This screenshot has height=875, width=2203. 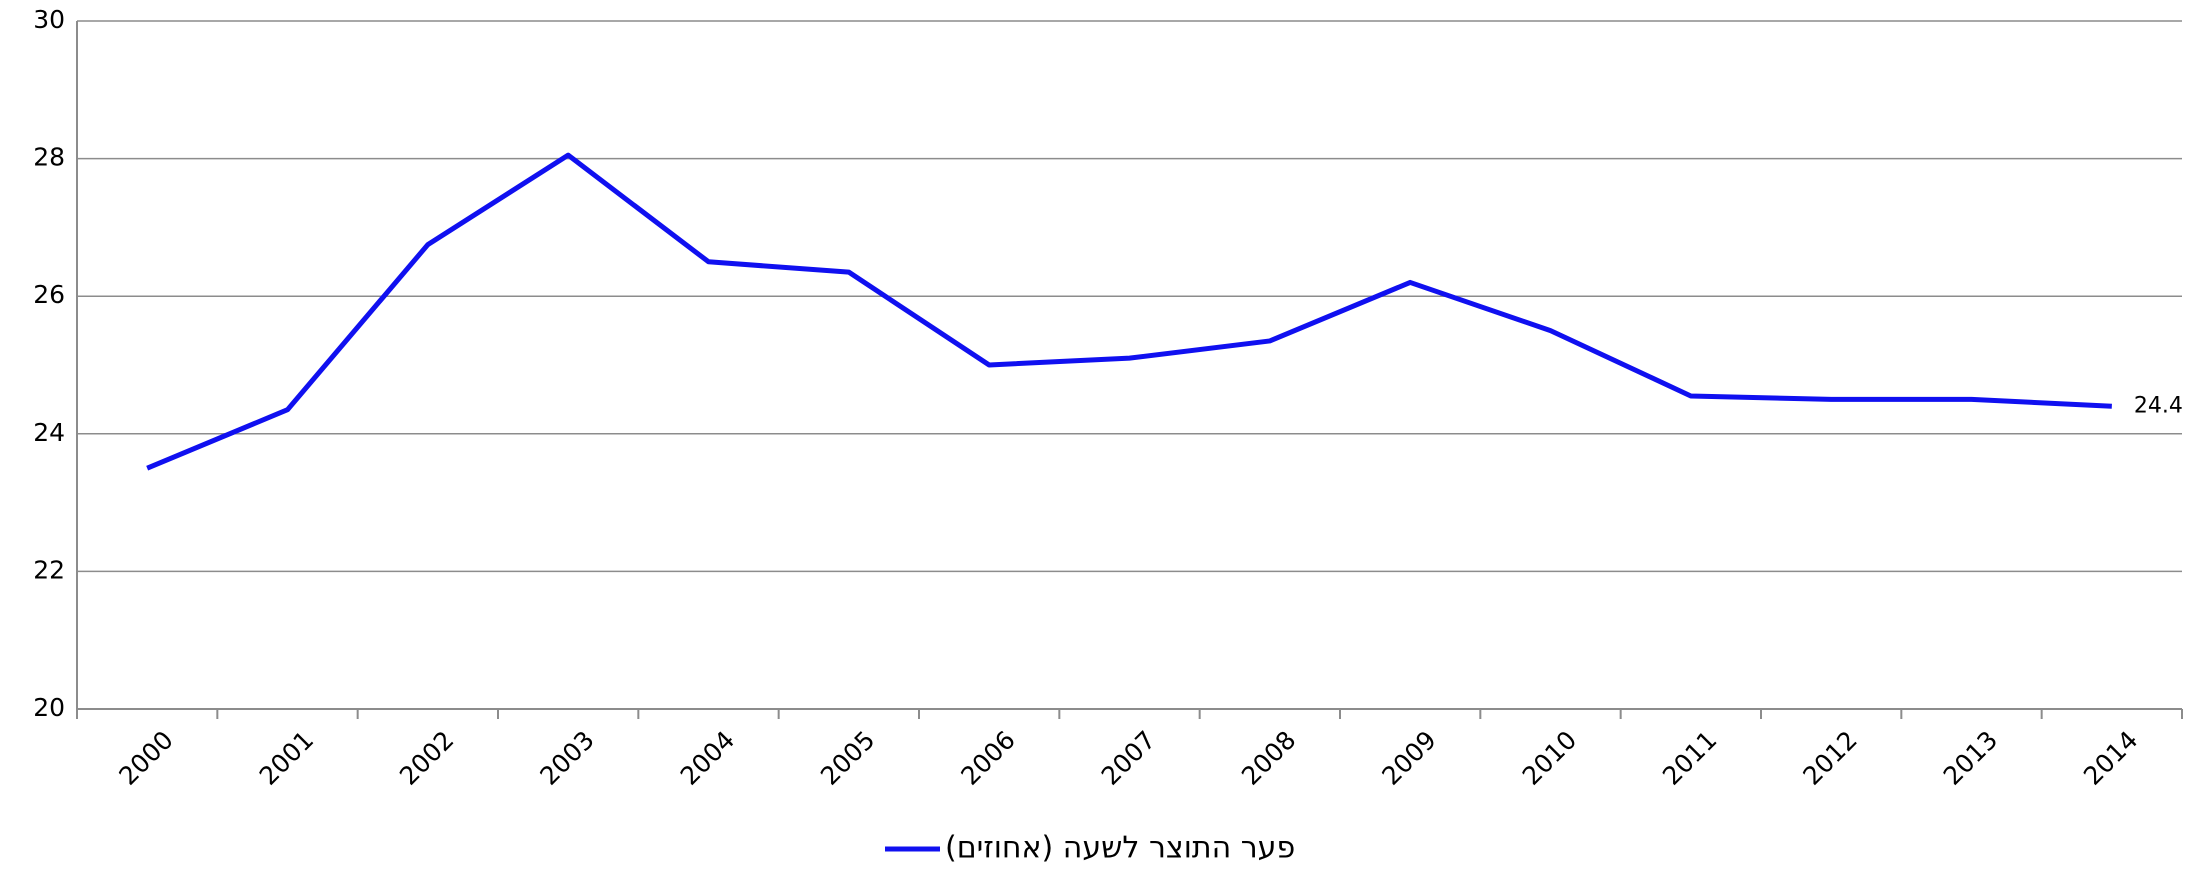 I want to click on x-tick-label: 2013, so click(x=1970, y=757).